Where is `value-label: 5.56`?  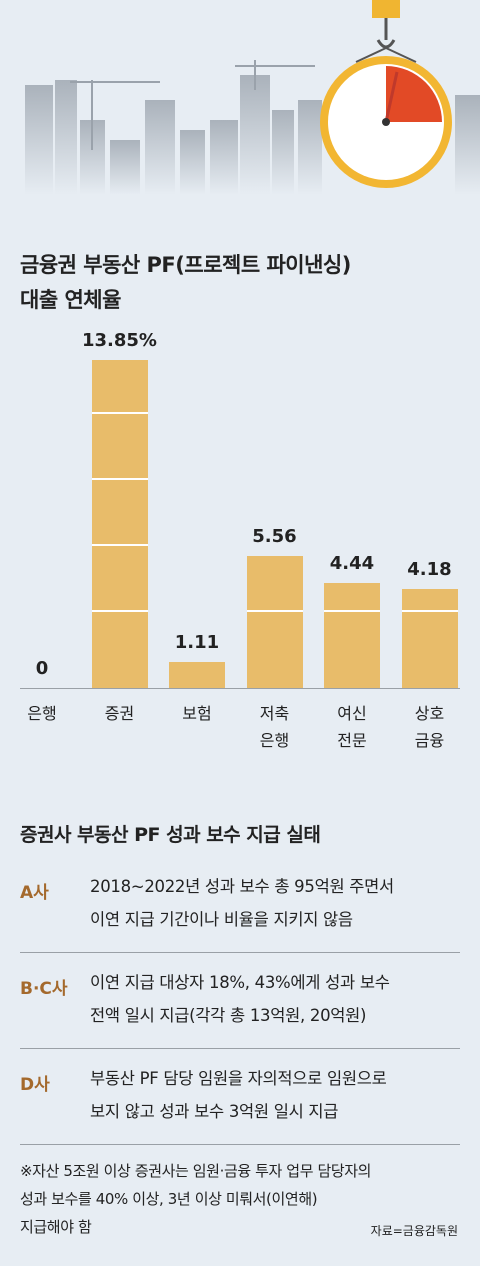 value-label: 5.56 is located at coordinates (274, 537).